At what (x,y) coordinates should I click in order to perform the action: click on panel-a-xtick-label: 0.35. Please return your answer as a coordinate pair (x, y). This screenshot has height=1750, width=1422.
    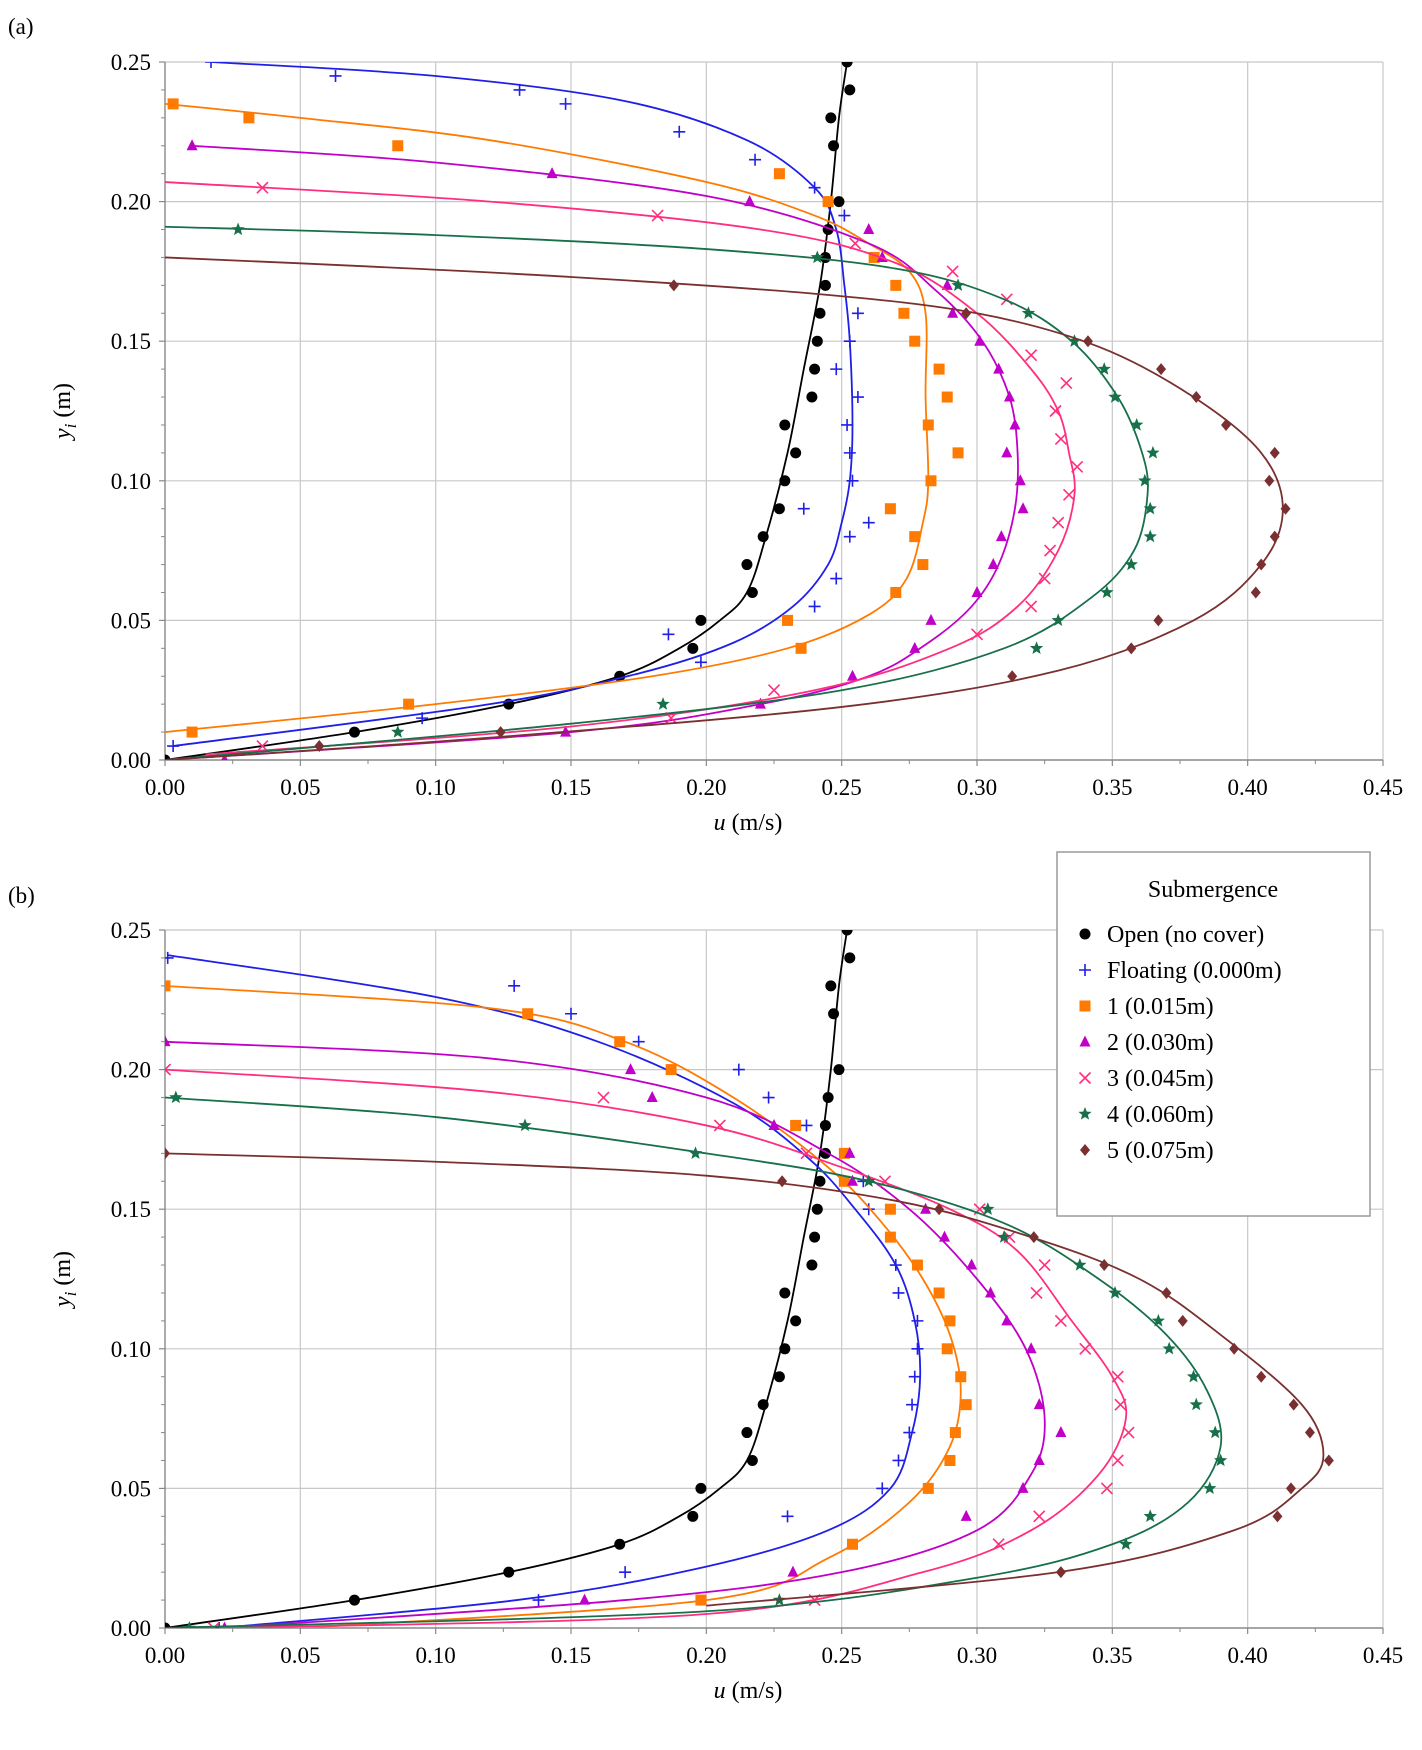
    Looking at the image, I should click on (1112, 787).